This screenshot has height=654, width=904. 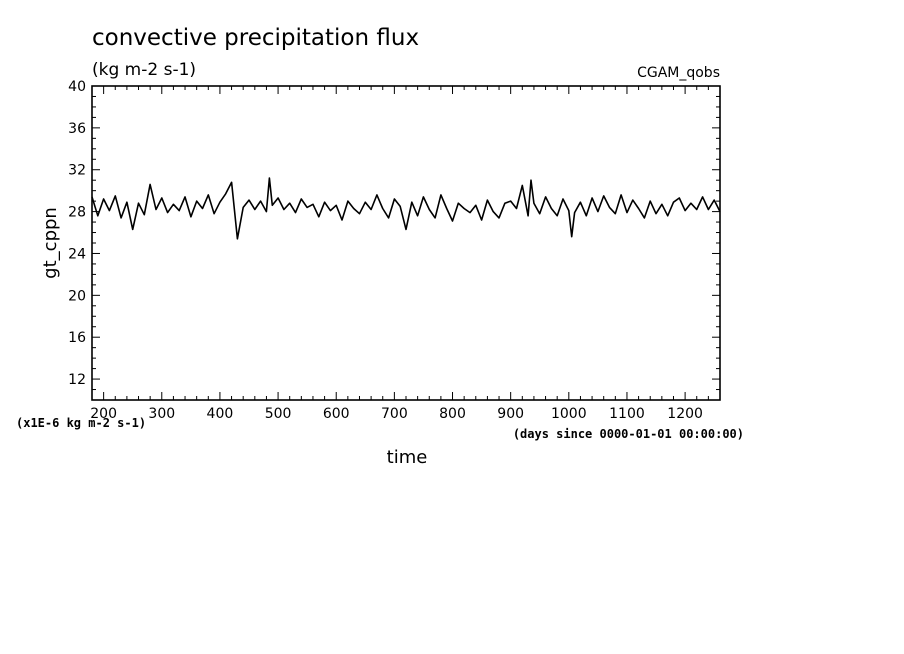 I want to click on x-tick-label: 700, so click(x=394, y=414).